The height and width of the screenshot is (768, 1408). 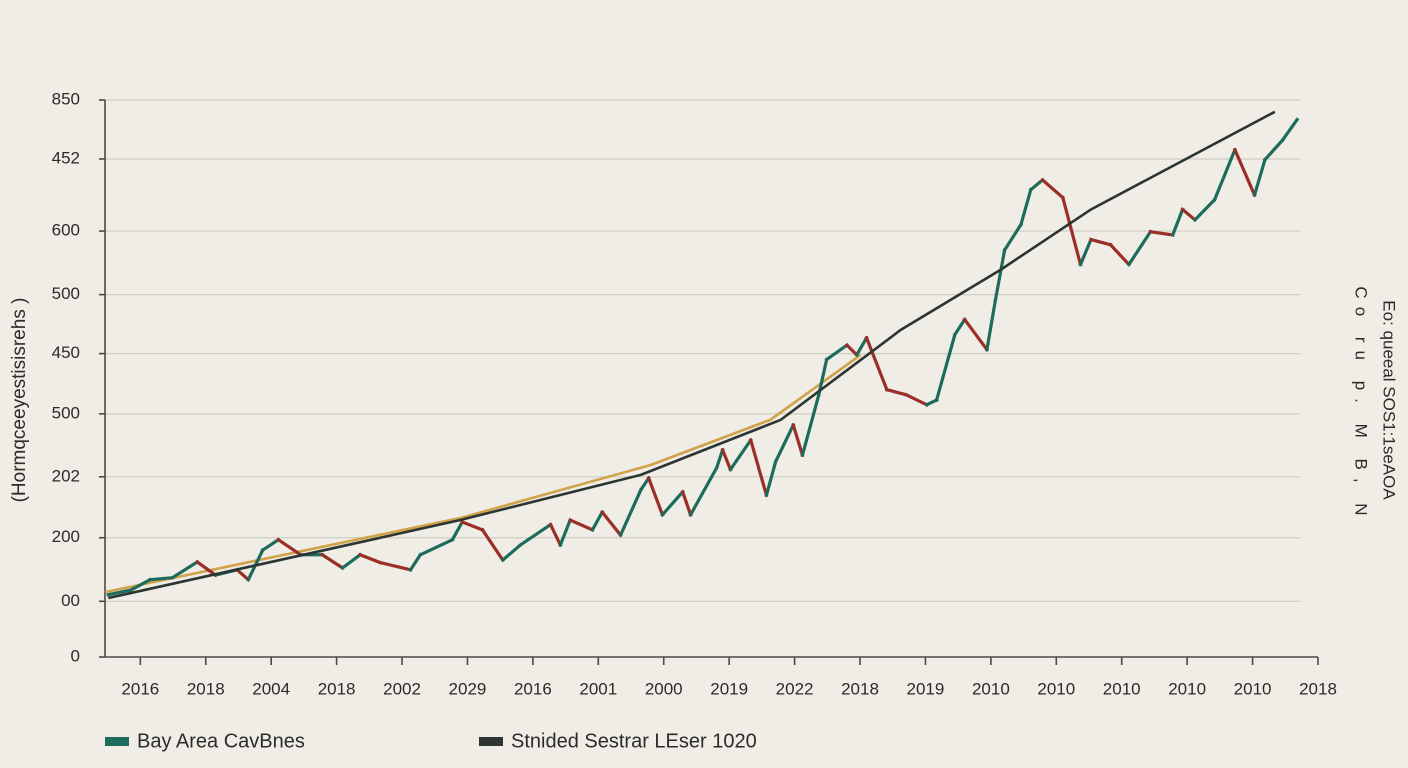 What do you see at coordinates (75, 655) in the screenshot?
I see `y-tick-label: 0` at bounding box center [75, 655].